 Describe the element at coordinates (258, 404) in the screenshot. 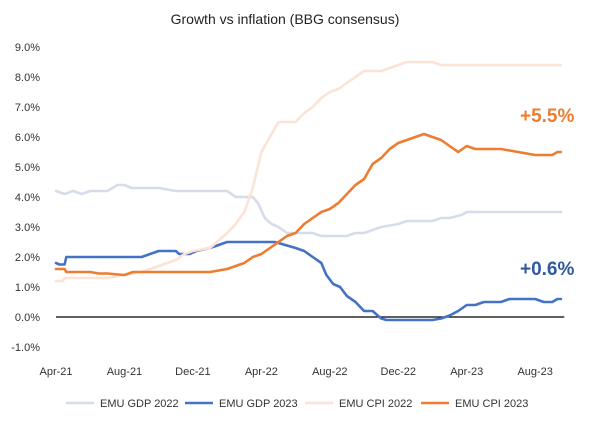

I see `legend-label: EMU GDP 2023` at that location.